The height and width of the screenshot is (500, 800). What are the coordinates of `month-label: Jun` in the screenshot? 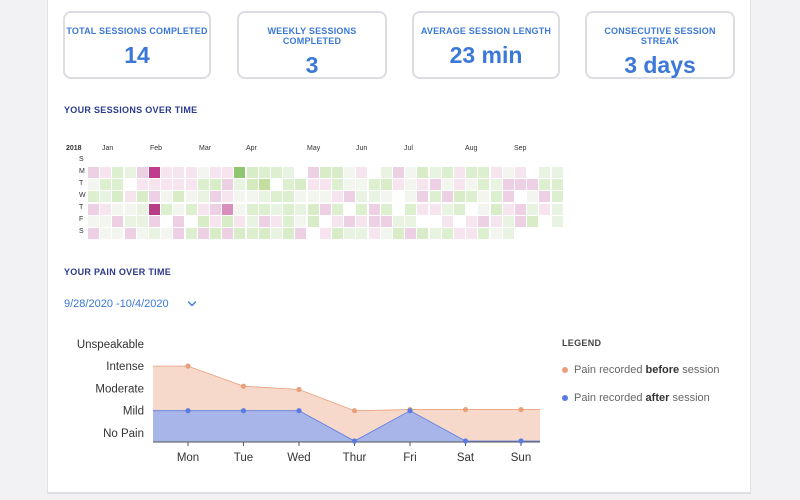 It's located at (362, 148).